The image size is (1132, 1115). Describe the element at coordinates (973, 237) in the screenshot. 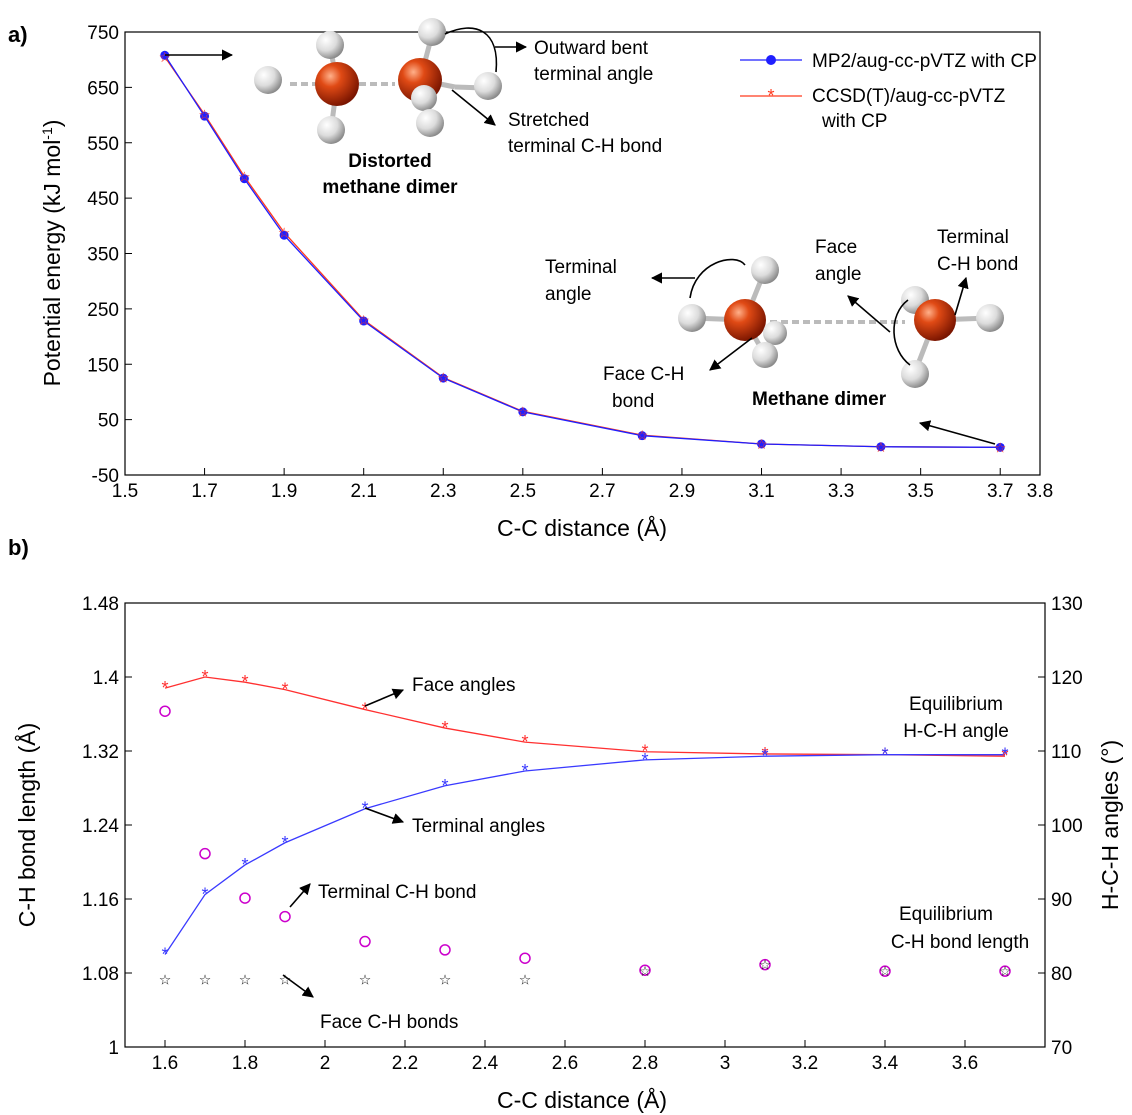

I see `annotation-terminal-bond-1: Terminal` at that location.